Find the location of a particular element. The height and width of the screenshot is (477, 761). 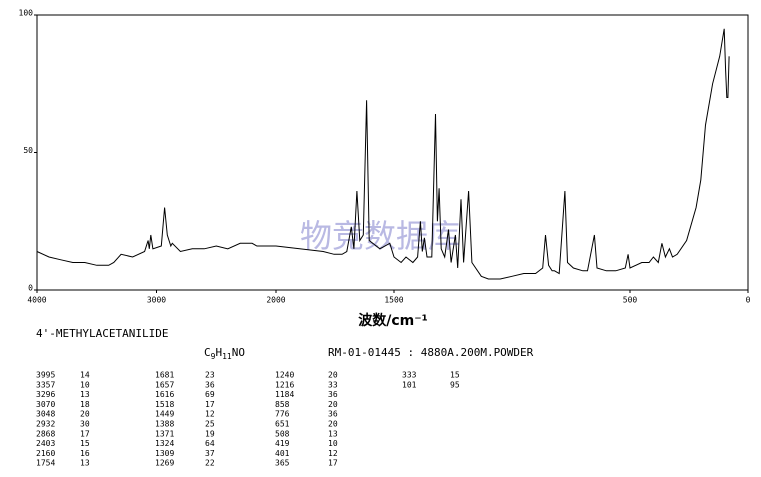

peak-wavenumber: 1240 is located at coordinates (284, 375).